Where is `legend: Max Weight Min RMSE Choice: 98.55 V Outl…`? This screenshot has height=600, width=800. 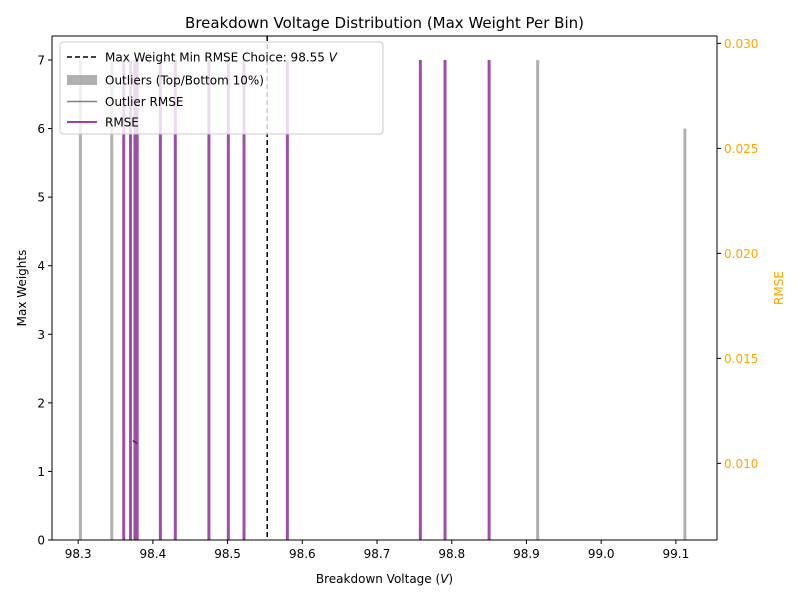
legend: Max Weight Min RMSE Choice: 98.55 V Outl… is located at coordinates (221, 88).